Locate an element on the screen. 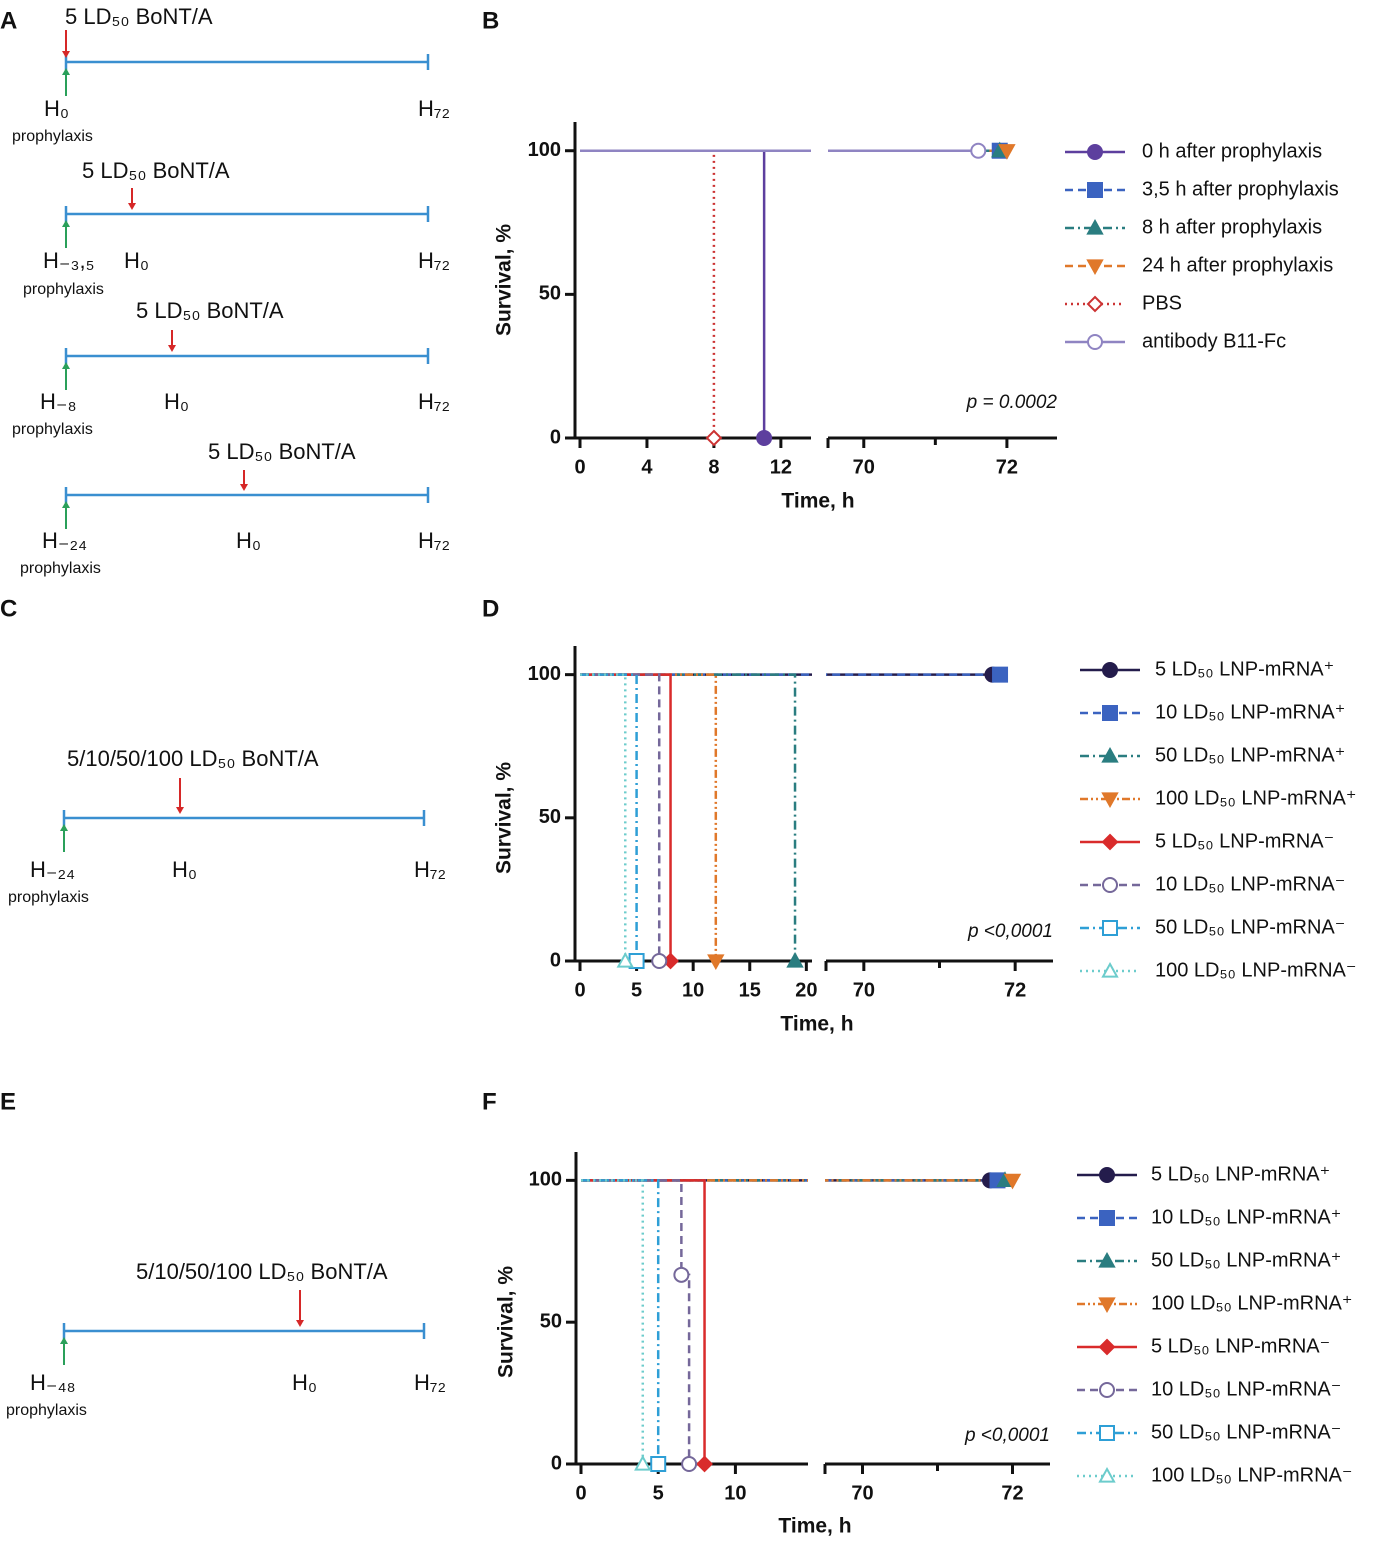  annotation: p <0,0001 is located at coordinates (1007, 1435).